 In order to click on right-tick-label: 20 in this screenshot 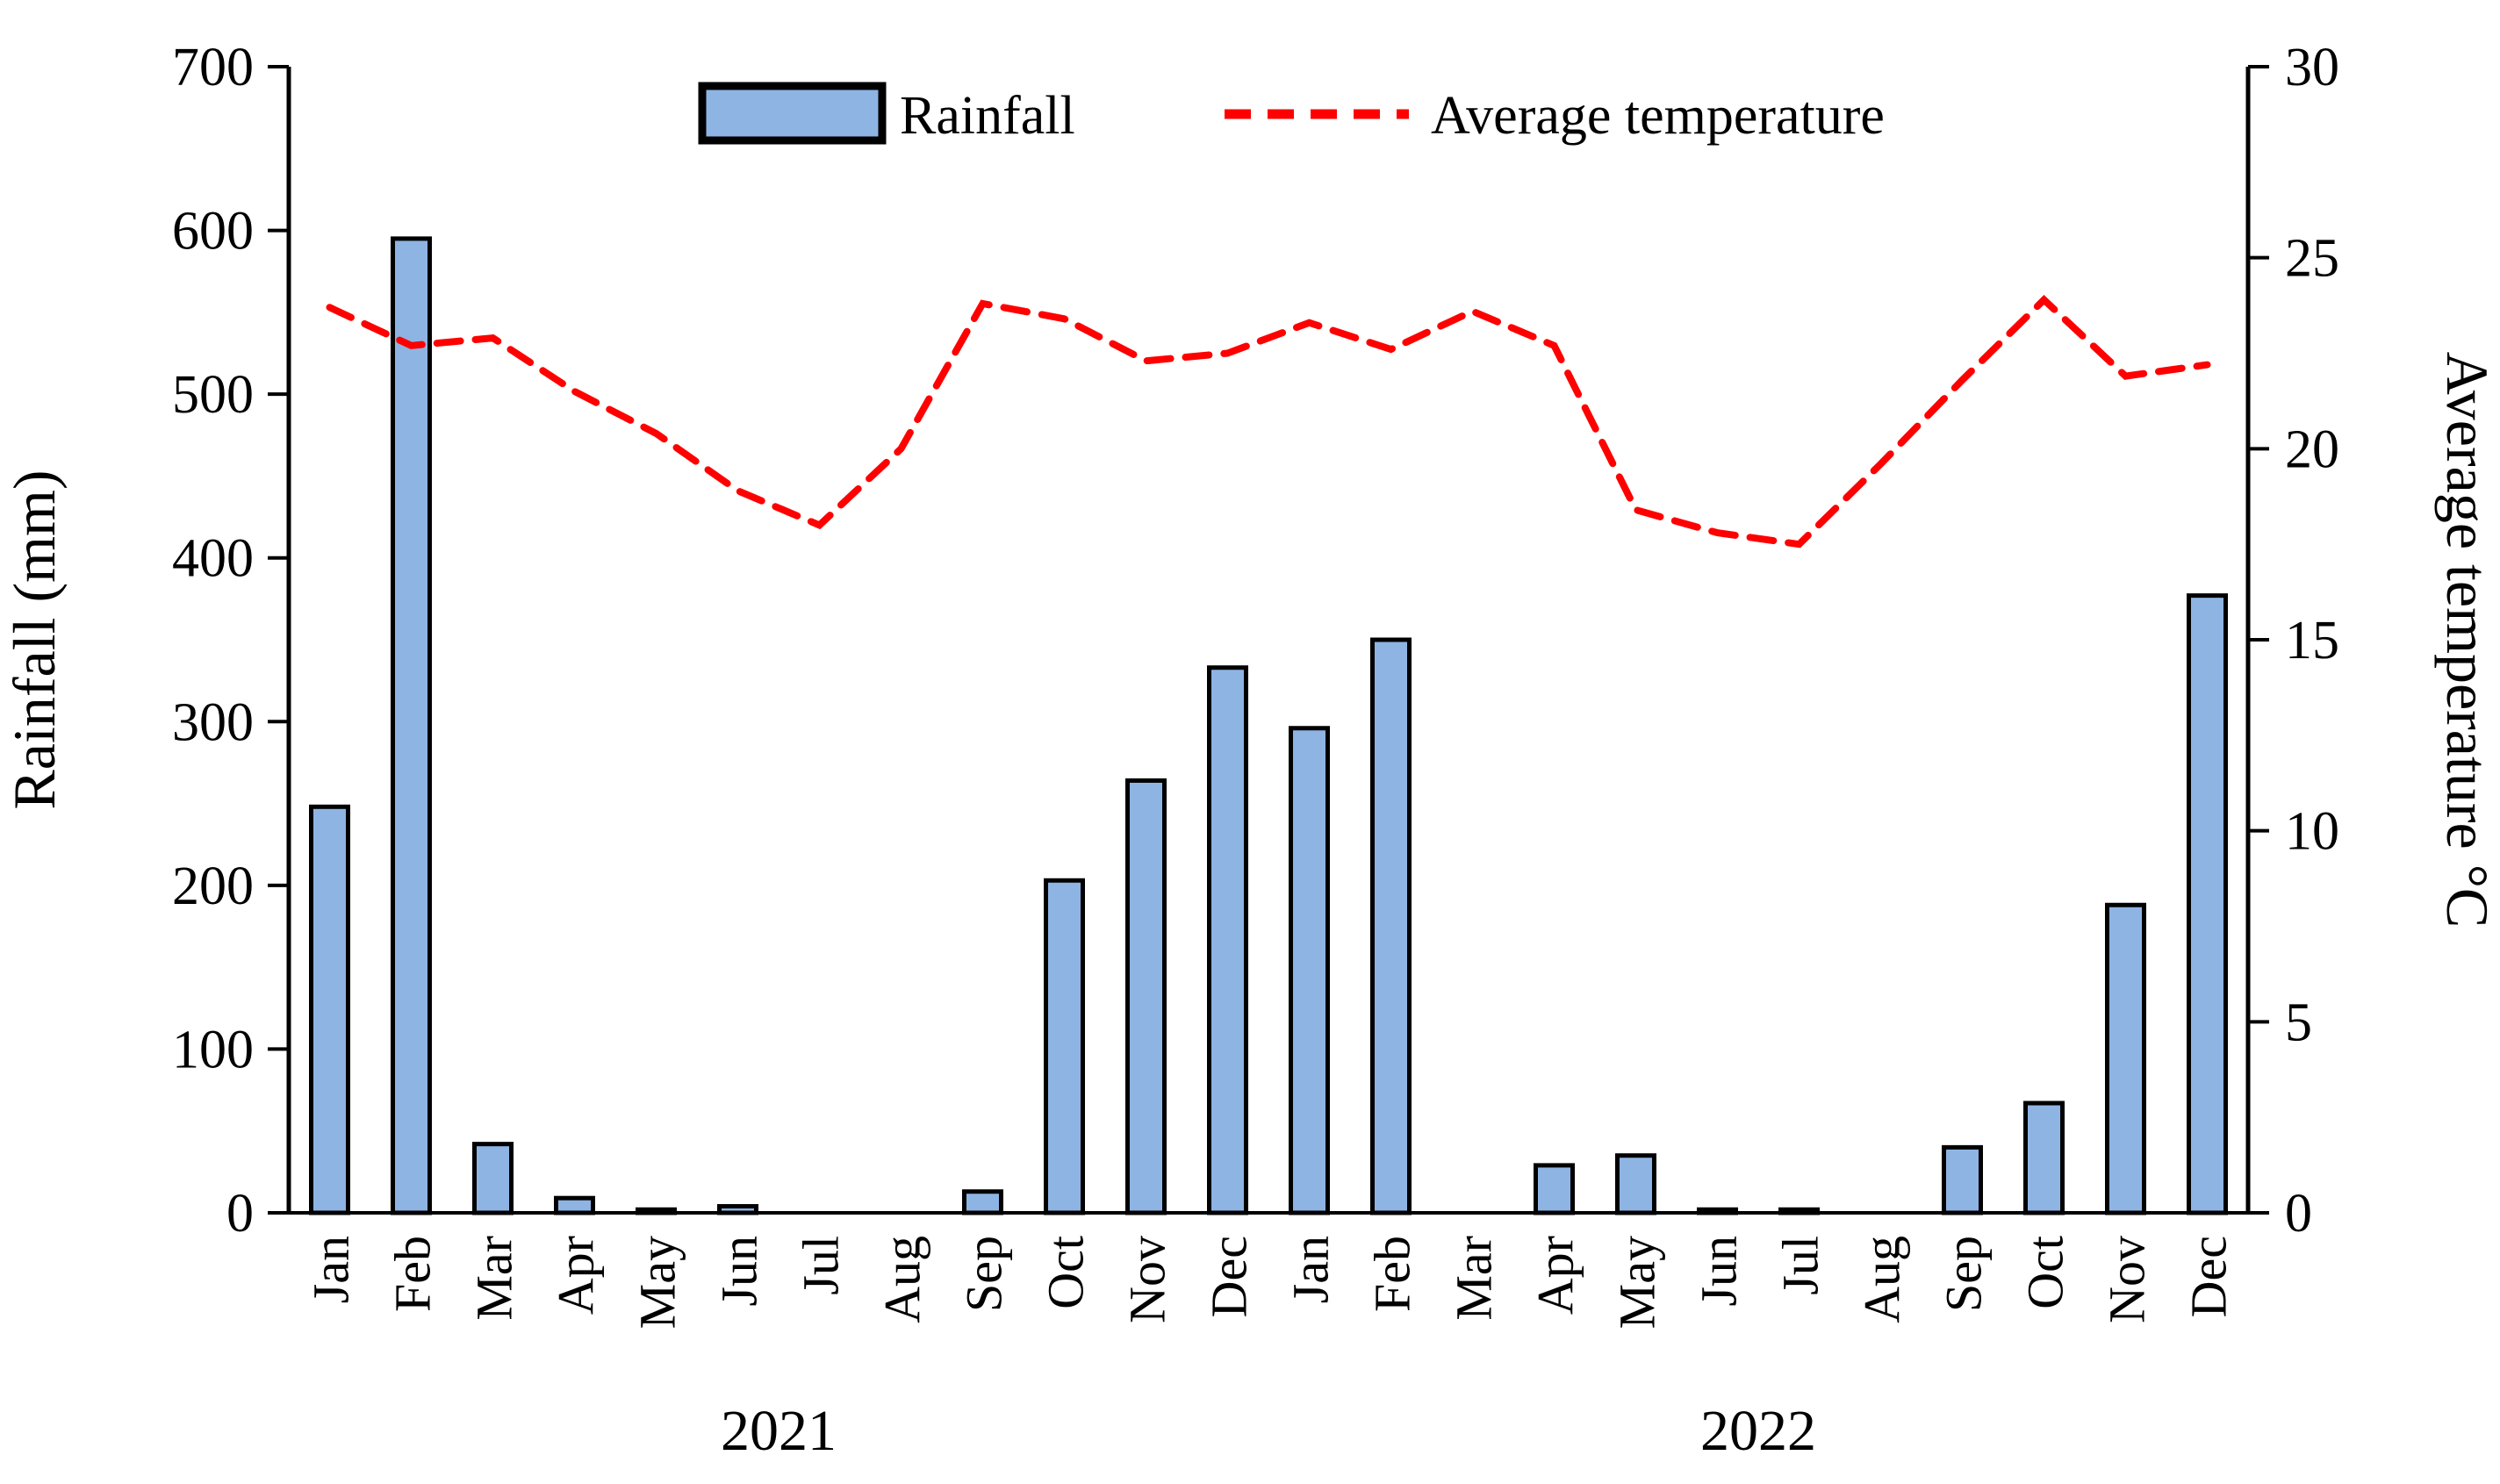, I will do `click(2312, 449)`.